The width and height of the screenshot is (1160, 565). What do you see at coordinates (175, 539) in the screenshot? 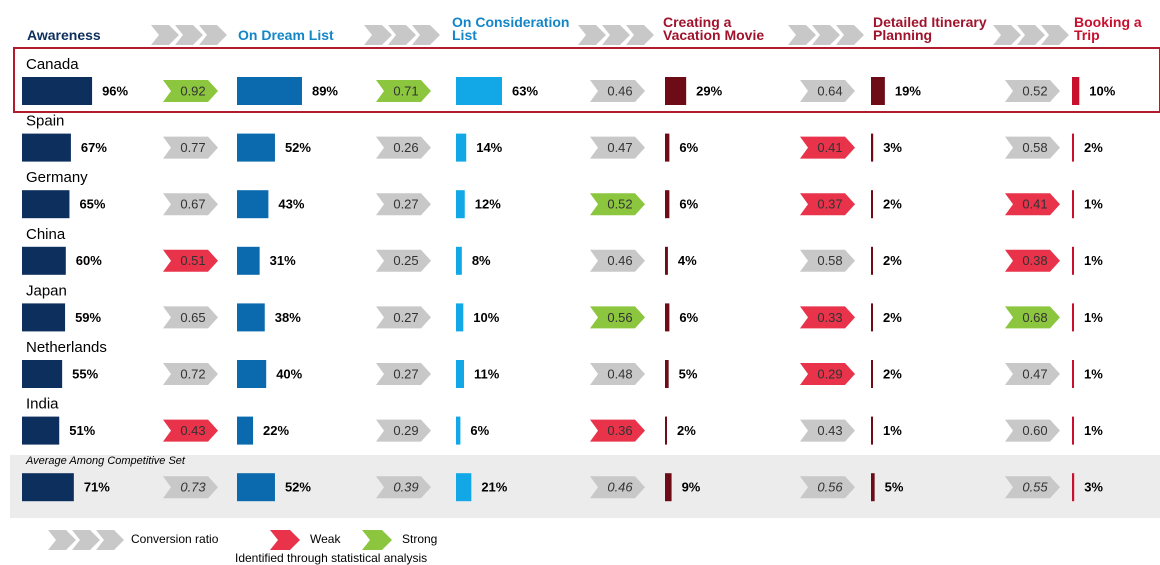
I see `legend-label: Conversion ratio` at bounding box center [175, 539].